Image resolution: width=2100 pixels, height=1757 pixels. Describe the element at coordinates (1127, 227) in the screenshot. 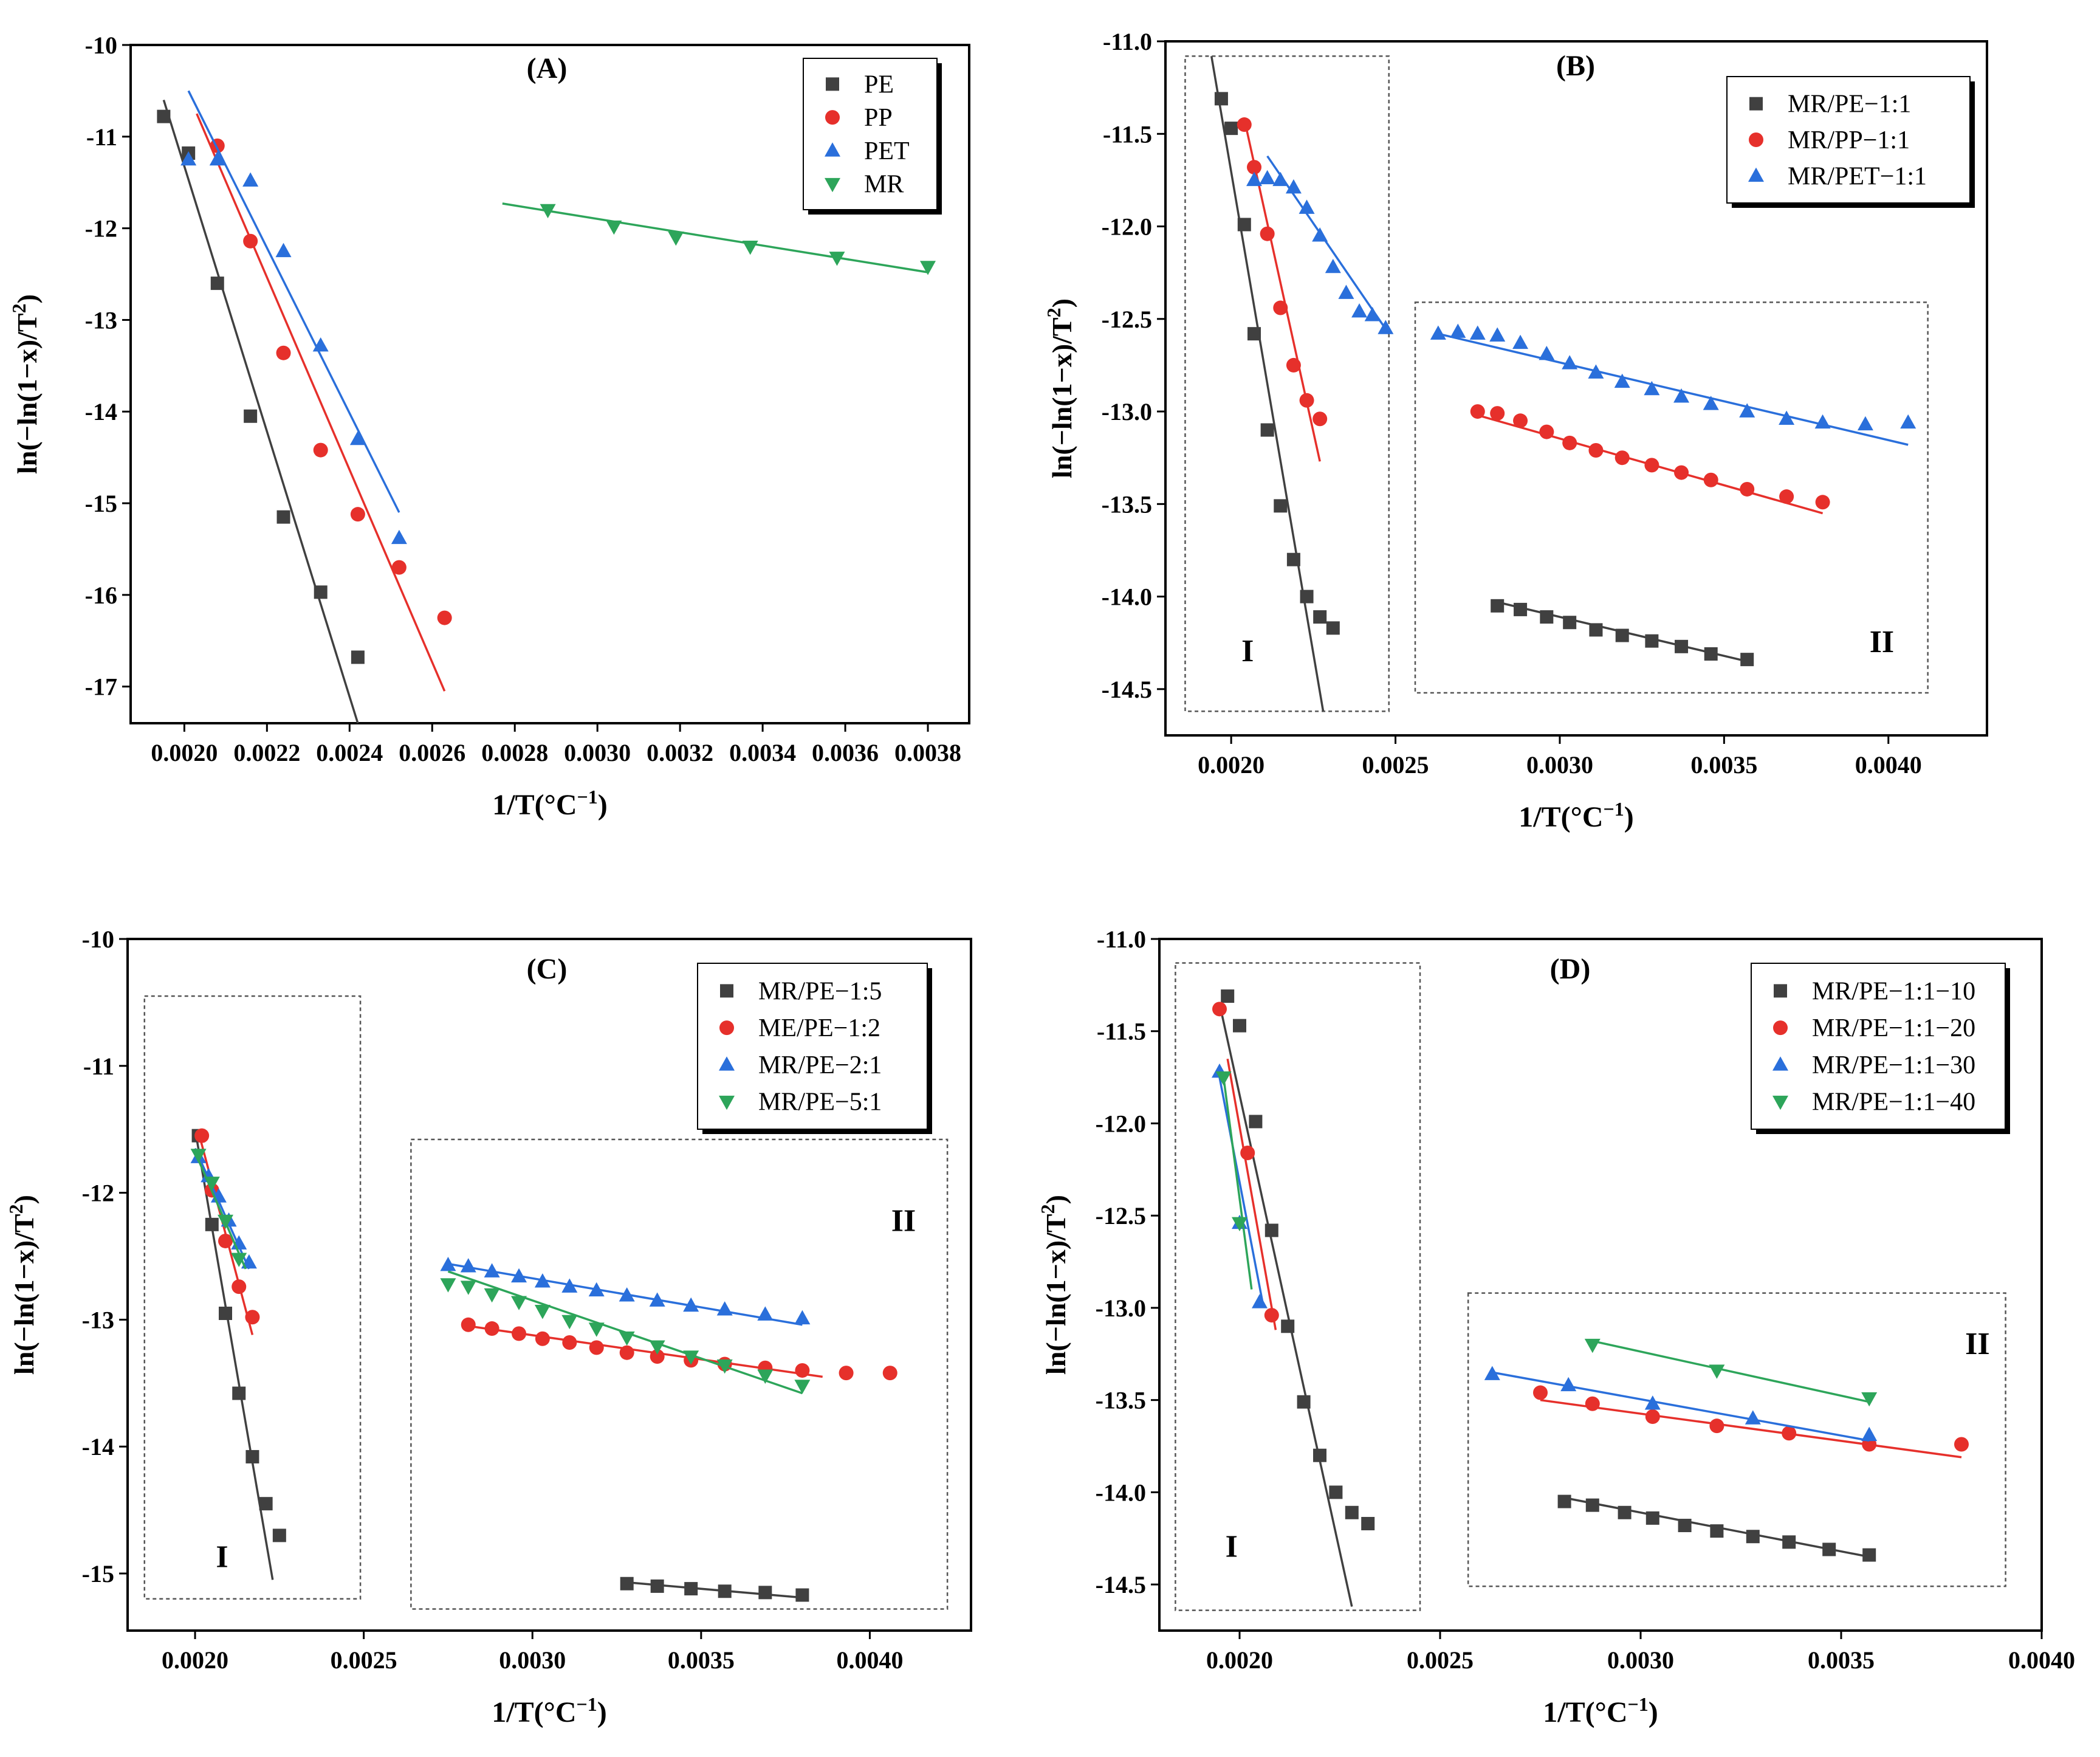

I see `y-tick-label: -12.0` at that location.